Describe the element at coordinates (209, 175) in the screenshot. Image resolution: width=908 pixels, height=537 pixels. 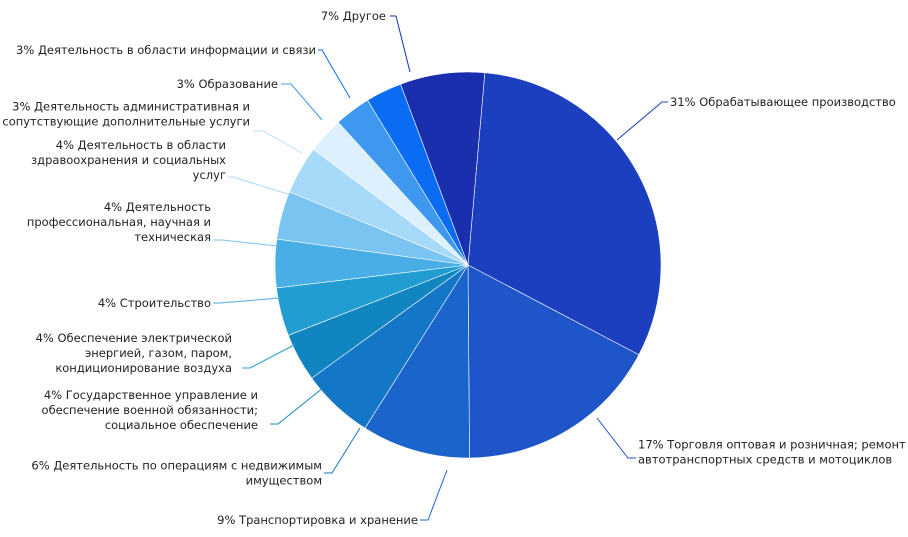
I see `slice-label-line: услуг` at that location.